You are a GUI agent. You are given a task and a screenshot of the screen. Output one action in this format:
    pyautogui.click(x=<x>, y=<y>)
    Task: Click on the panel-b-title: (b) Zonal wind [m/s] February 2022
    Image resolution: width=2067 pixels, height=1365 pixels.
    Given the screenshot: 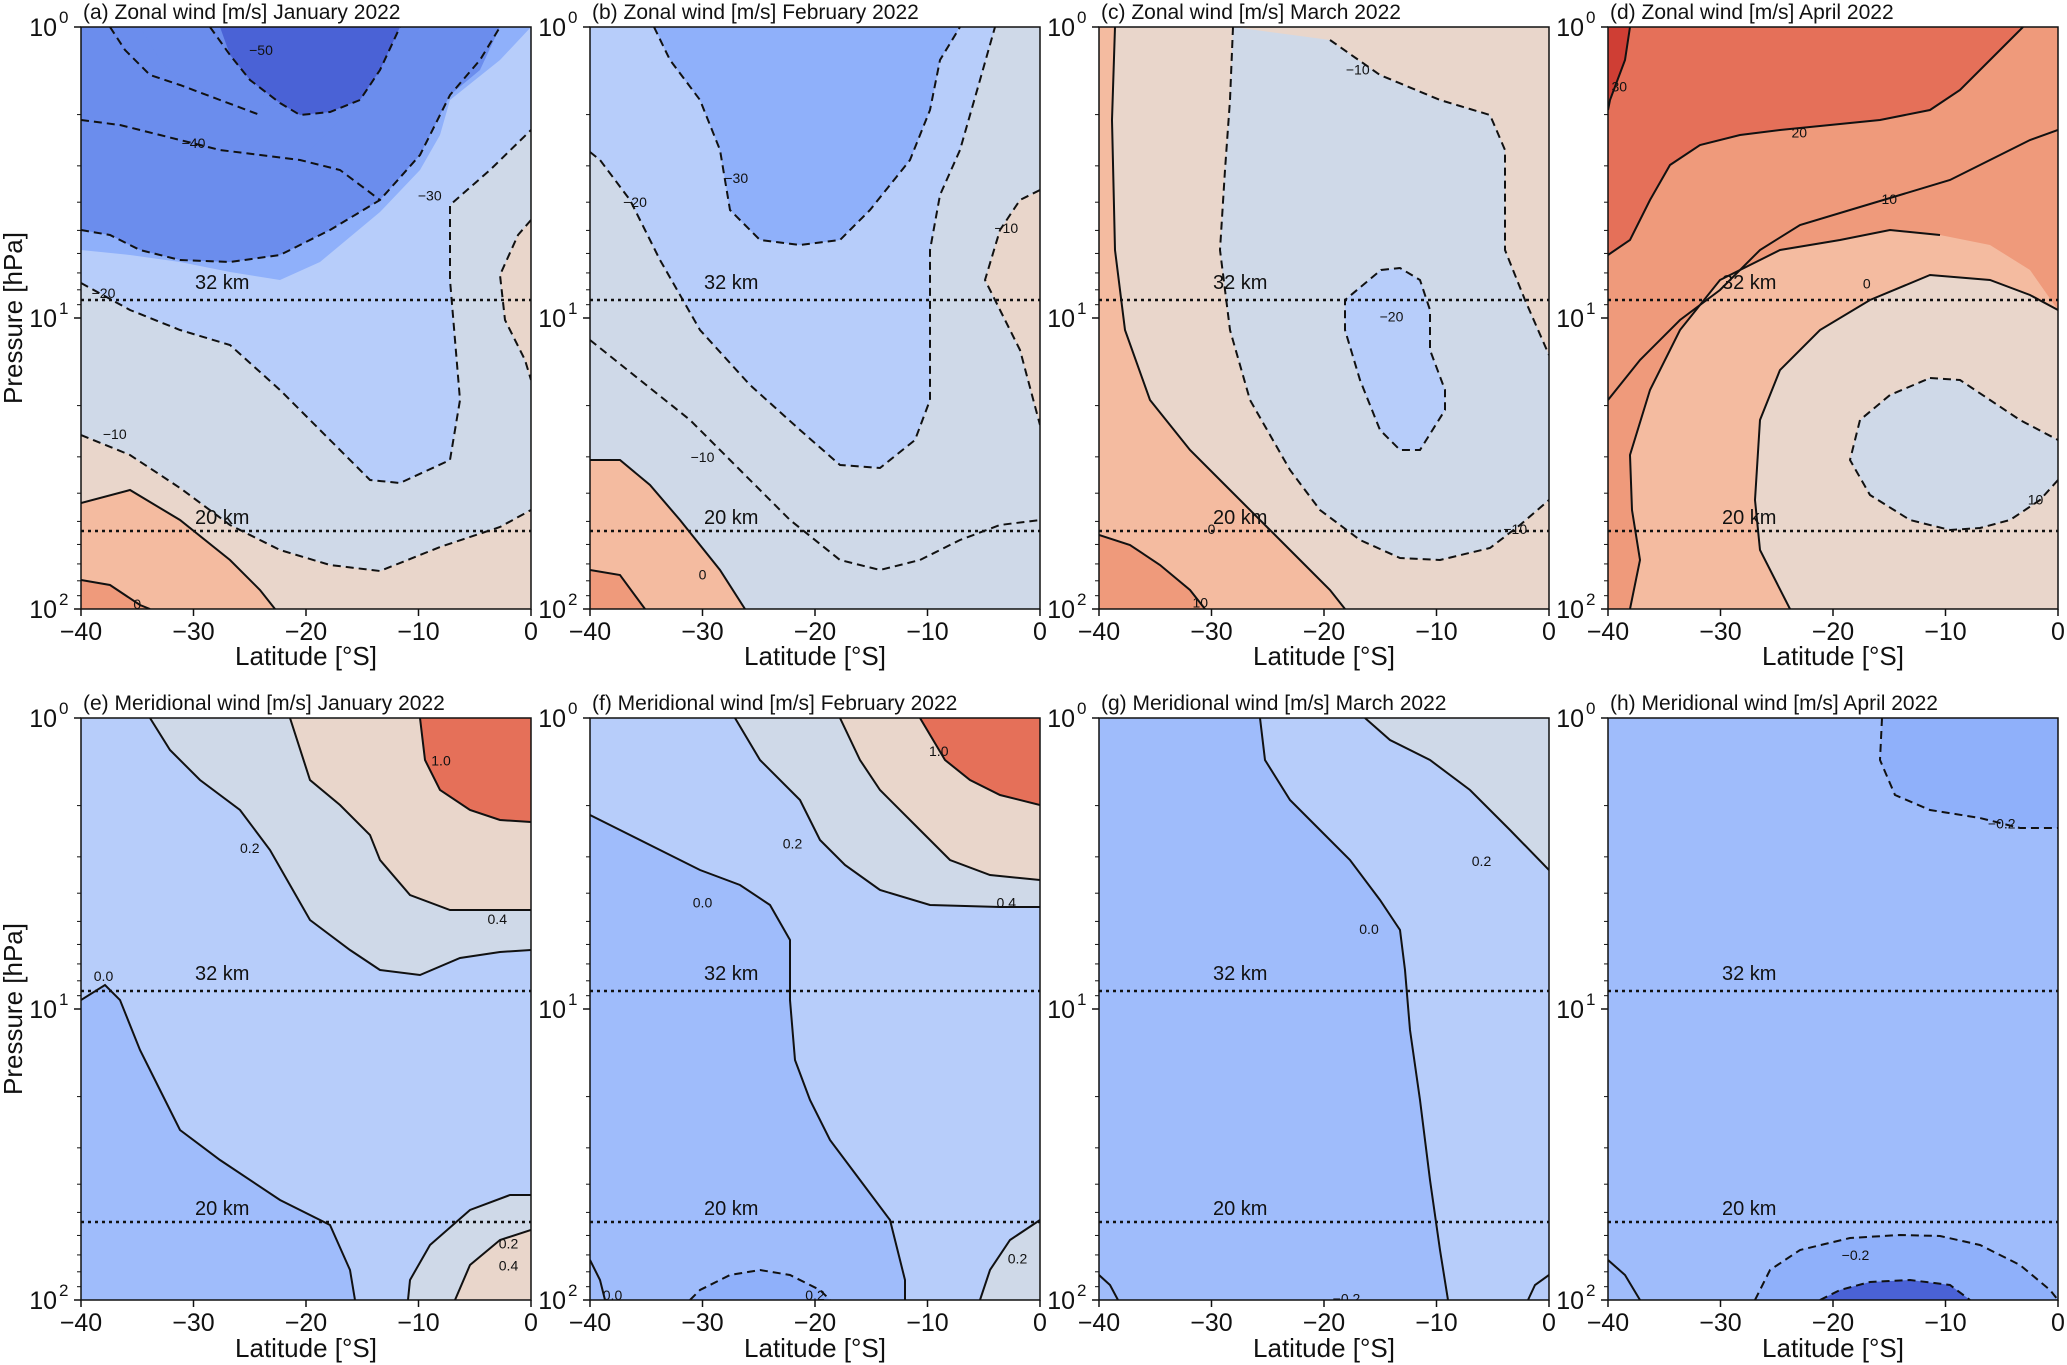 What is the action you would take?
    pyautogui.click(x=755, y=12)
    